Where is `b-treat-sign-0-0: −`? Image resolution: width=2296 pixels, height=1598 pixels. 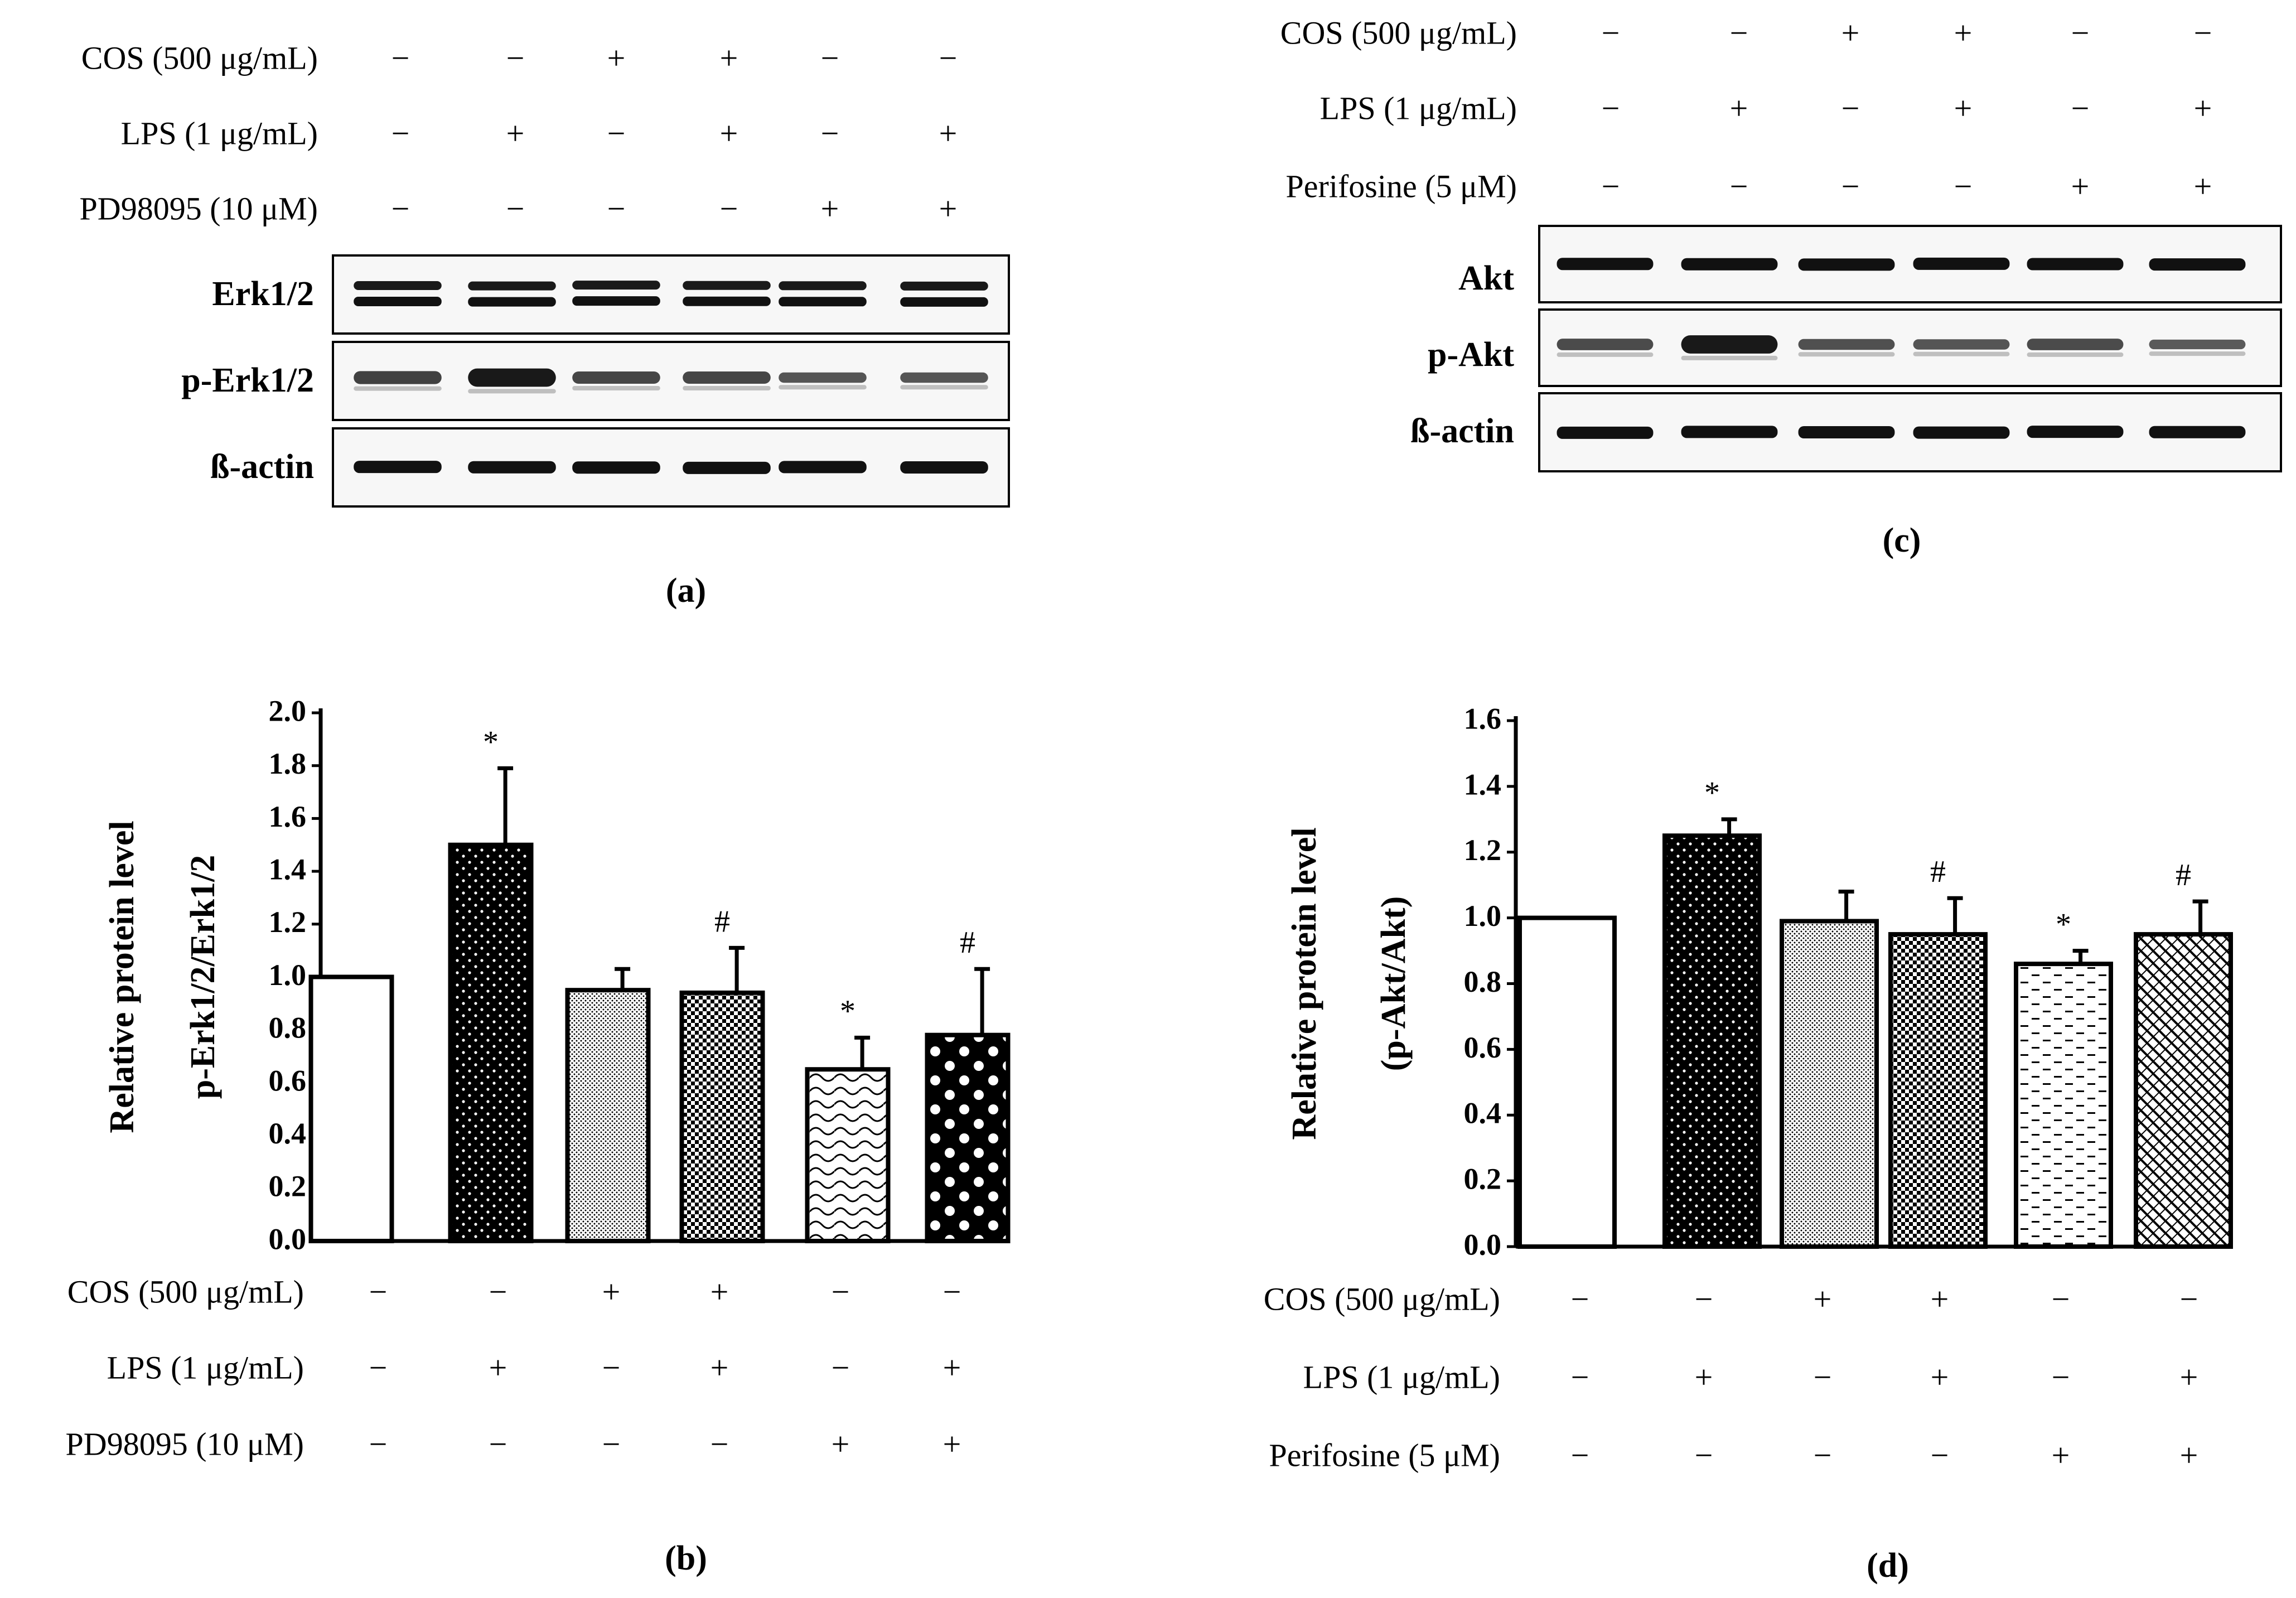
b-treat-sign-0-0: − is located at coordinates (378, 1291).